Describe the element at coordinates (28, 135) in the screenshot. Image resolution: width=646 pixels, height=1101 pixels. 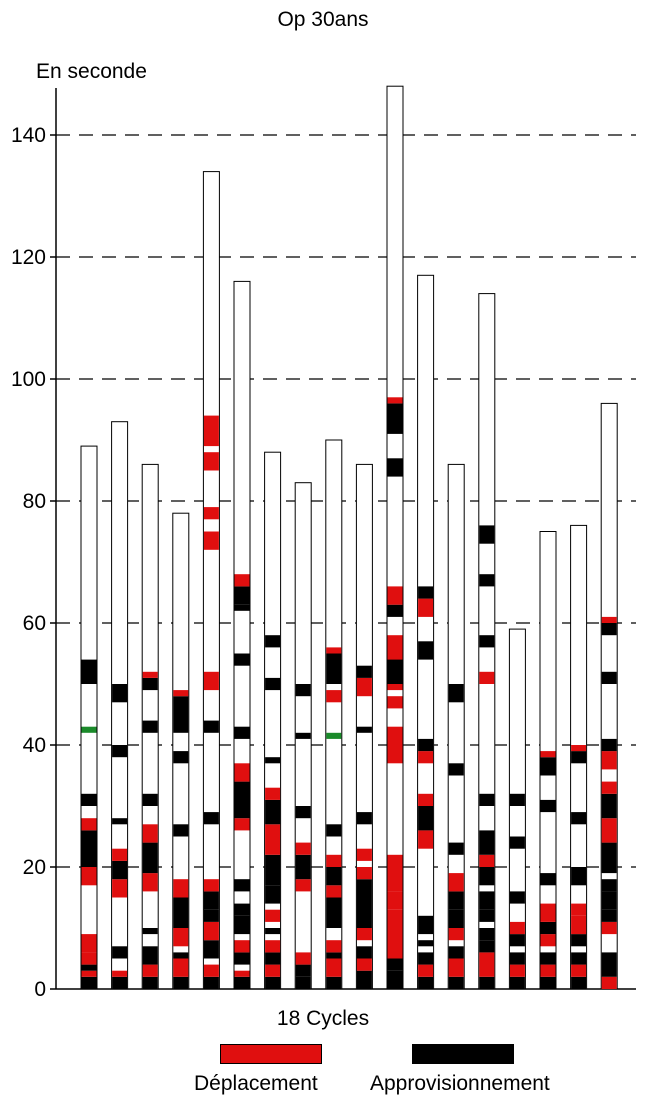
I see `y-tick-label-140: 140` at that location.